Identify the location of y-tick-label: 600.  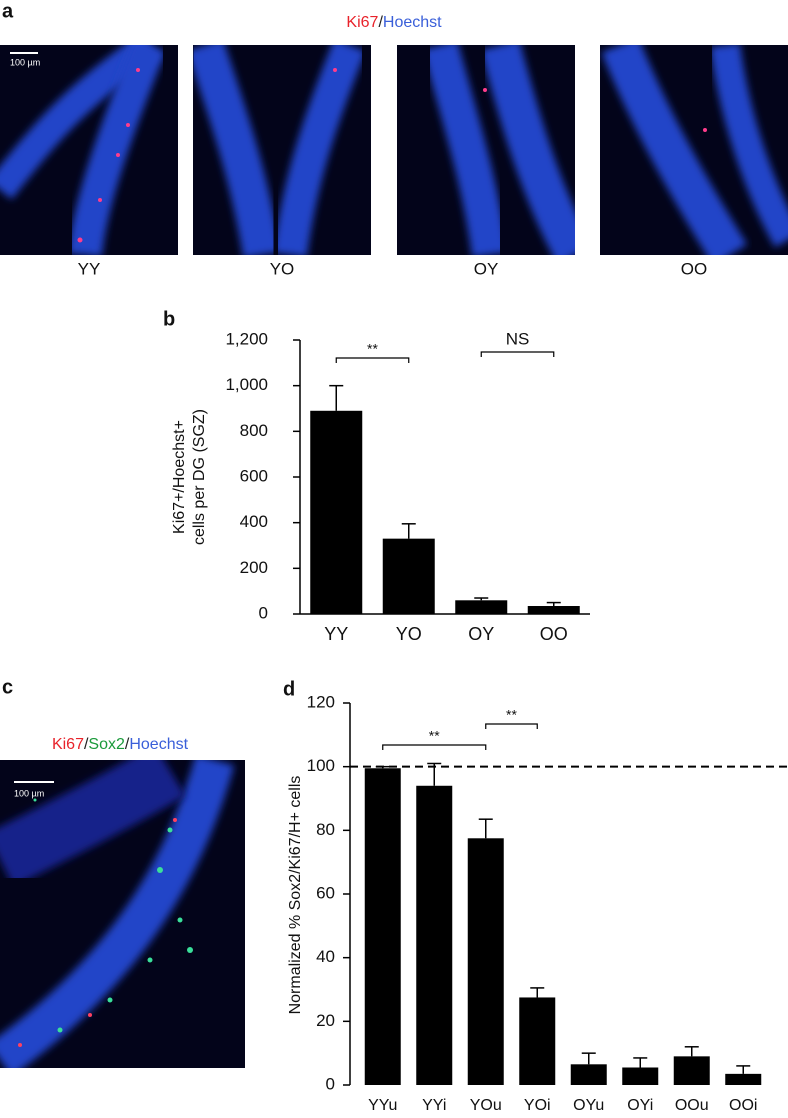
(254, 475).